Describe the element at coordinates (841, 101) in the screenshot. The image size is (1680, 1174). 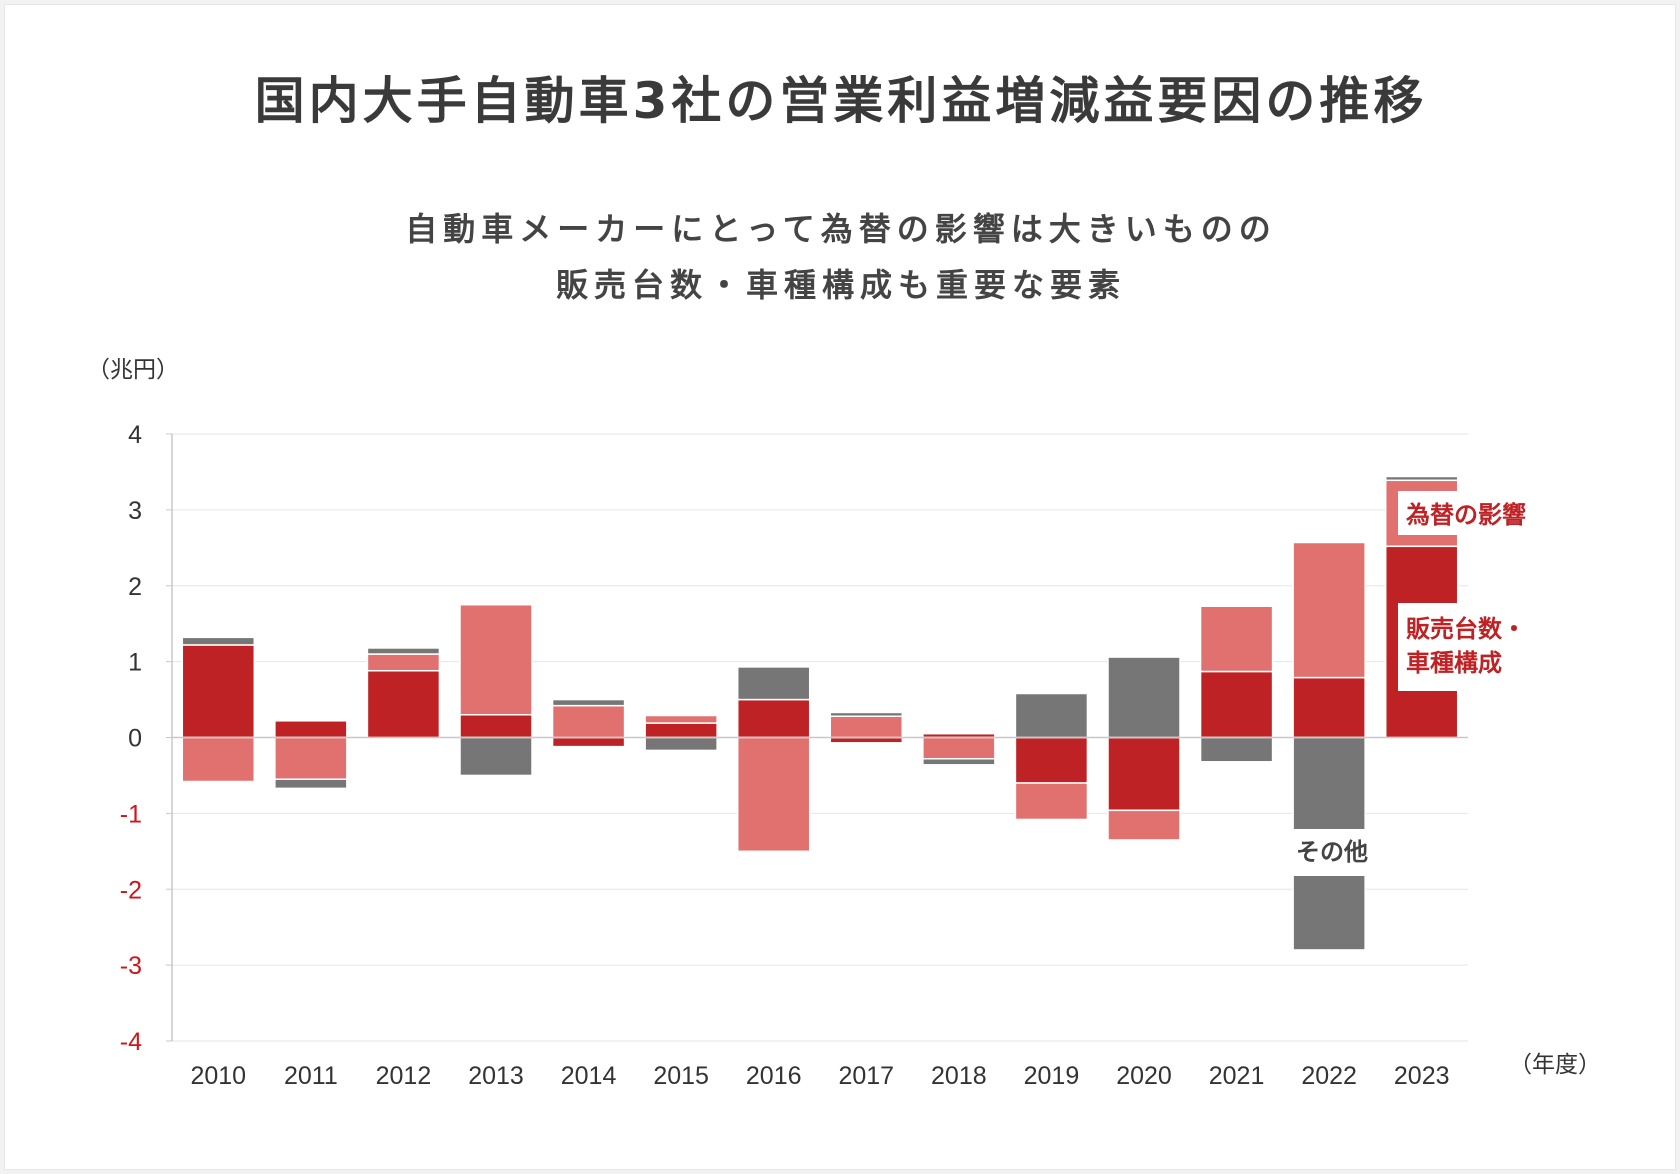
I see `chart-title: 国内大手自動車3社の営業利益増減益要因の推移` at that location.